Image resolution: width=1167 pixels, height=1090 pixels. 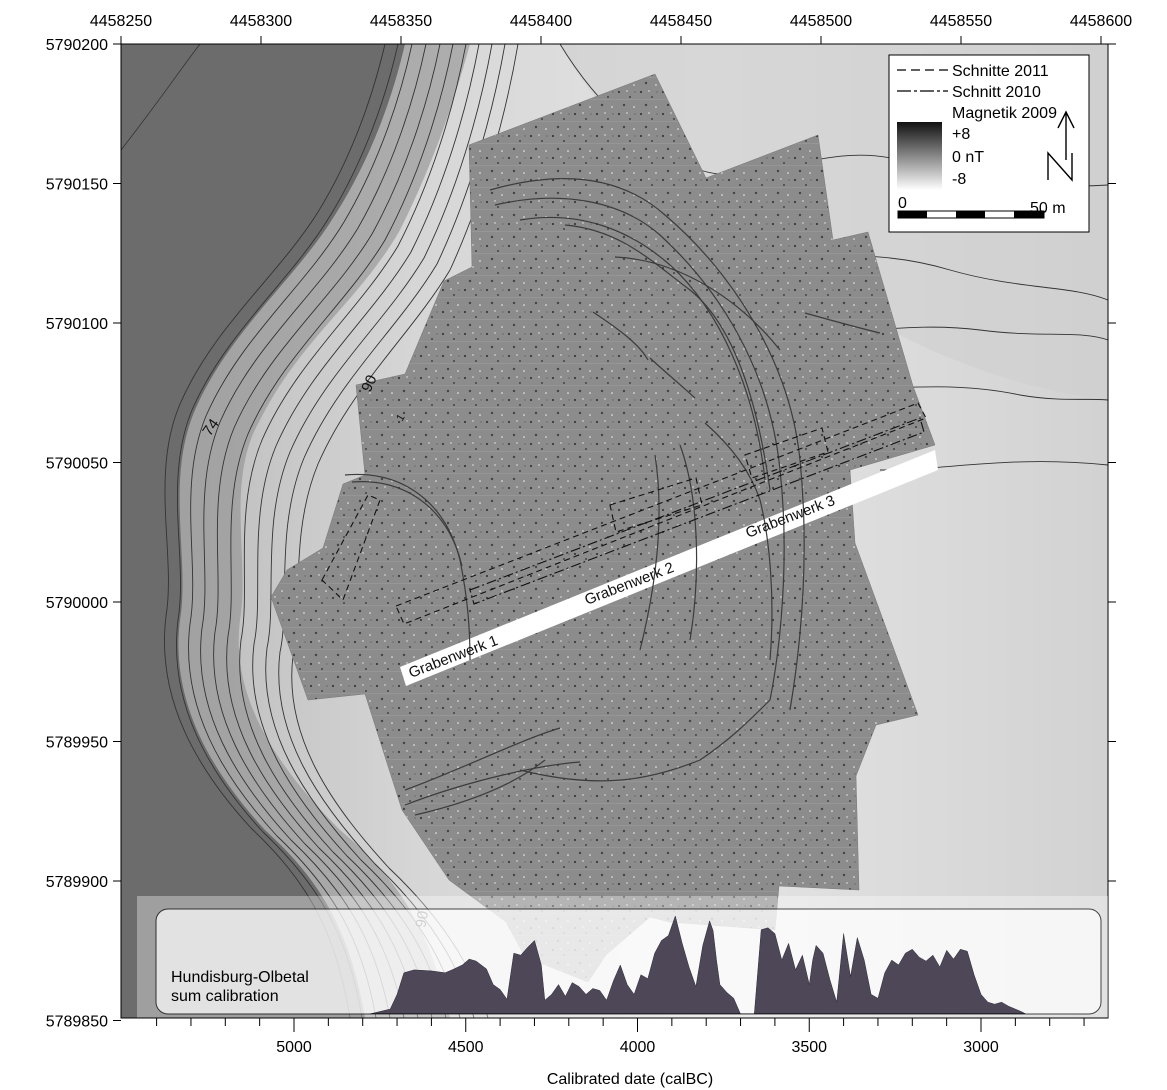 I want to click on y-tick-label: 5790050, so click(x=77, y=464).